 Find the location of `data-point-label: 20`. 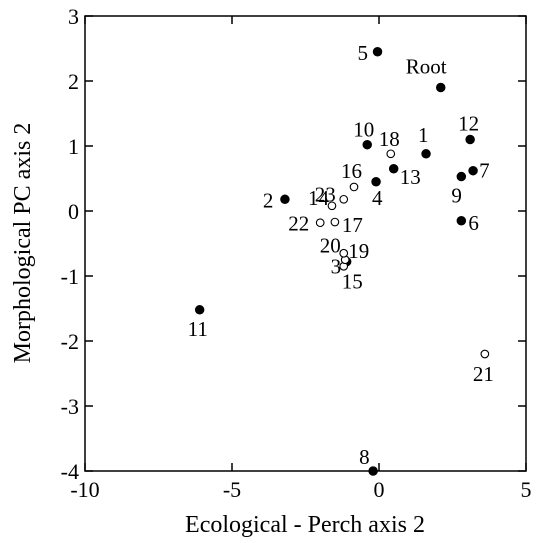

data-point-label: 20 is located at coordinates (330, 245).